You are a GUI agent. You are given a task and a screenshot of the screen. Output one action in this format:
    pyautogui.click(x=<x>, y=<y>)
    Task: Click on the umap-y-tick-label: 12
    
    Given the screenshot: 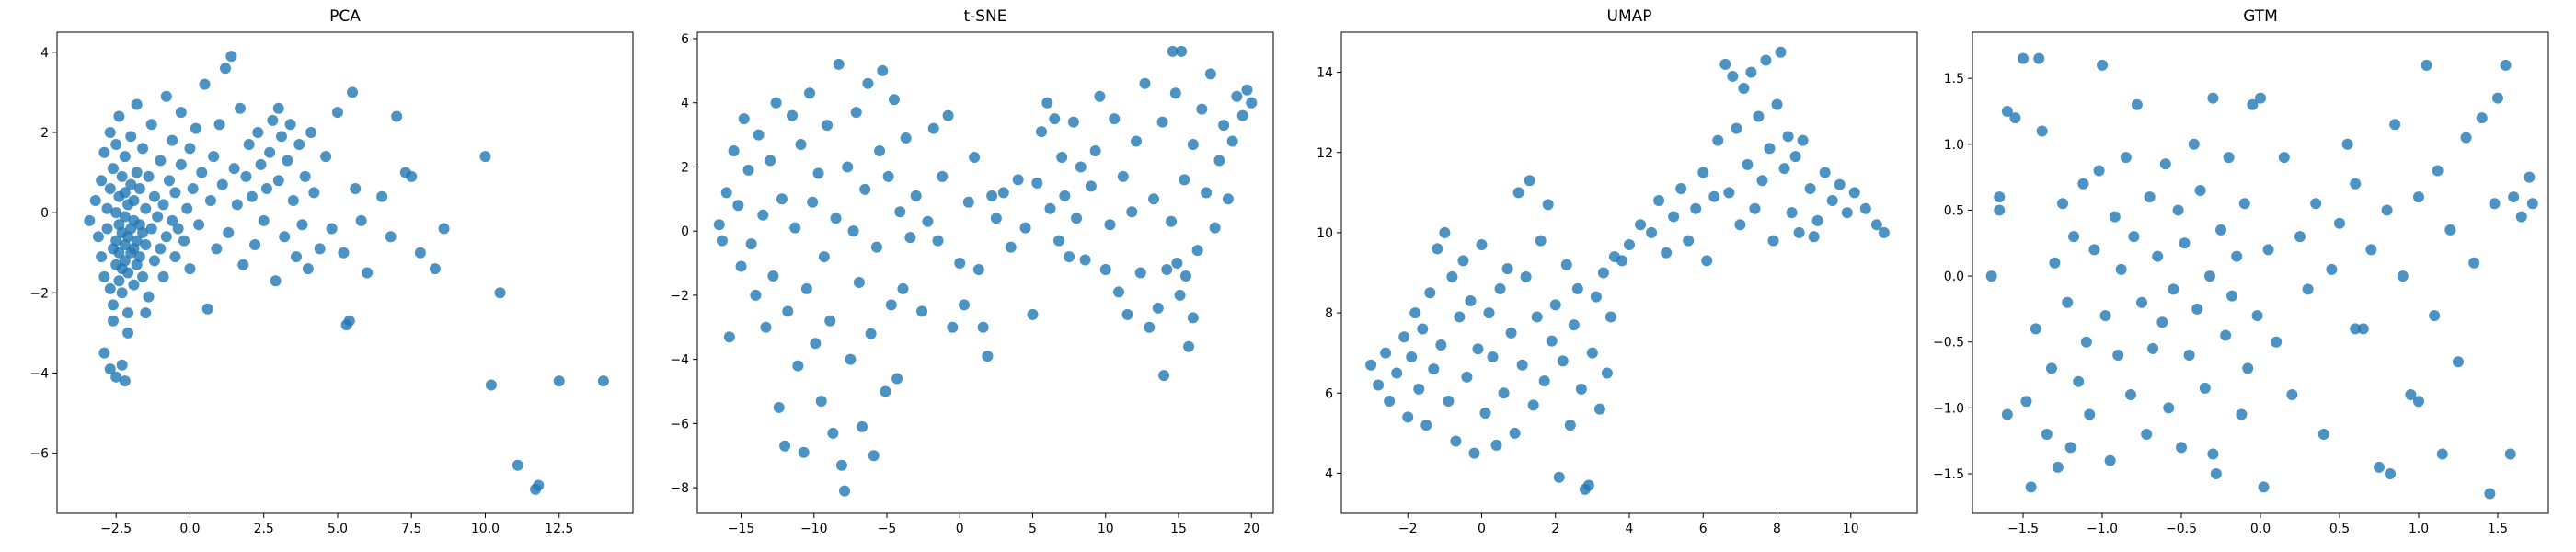 What is the action you would take?
    pyautogui.click(x=1325, y=153)
    